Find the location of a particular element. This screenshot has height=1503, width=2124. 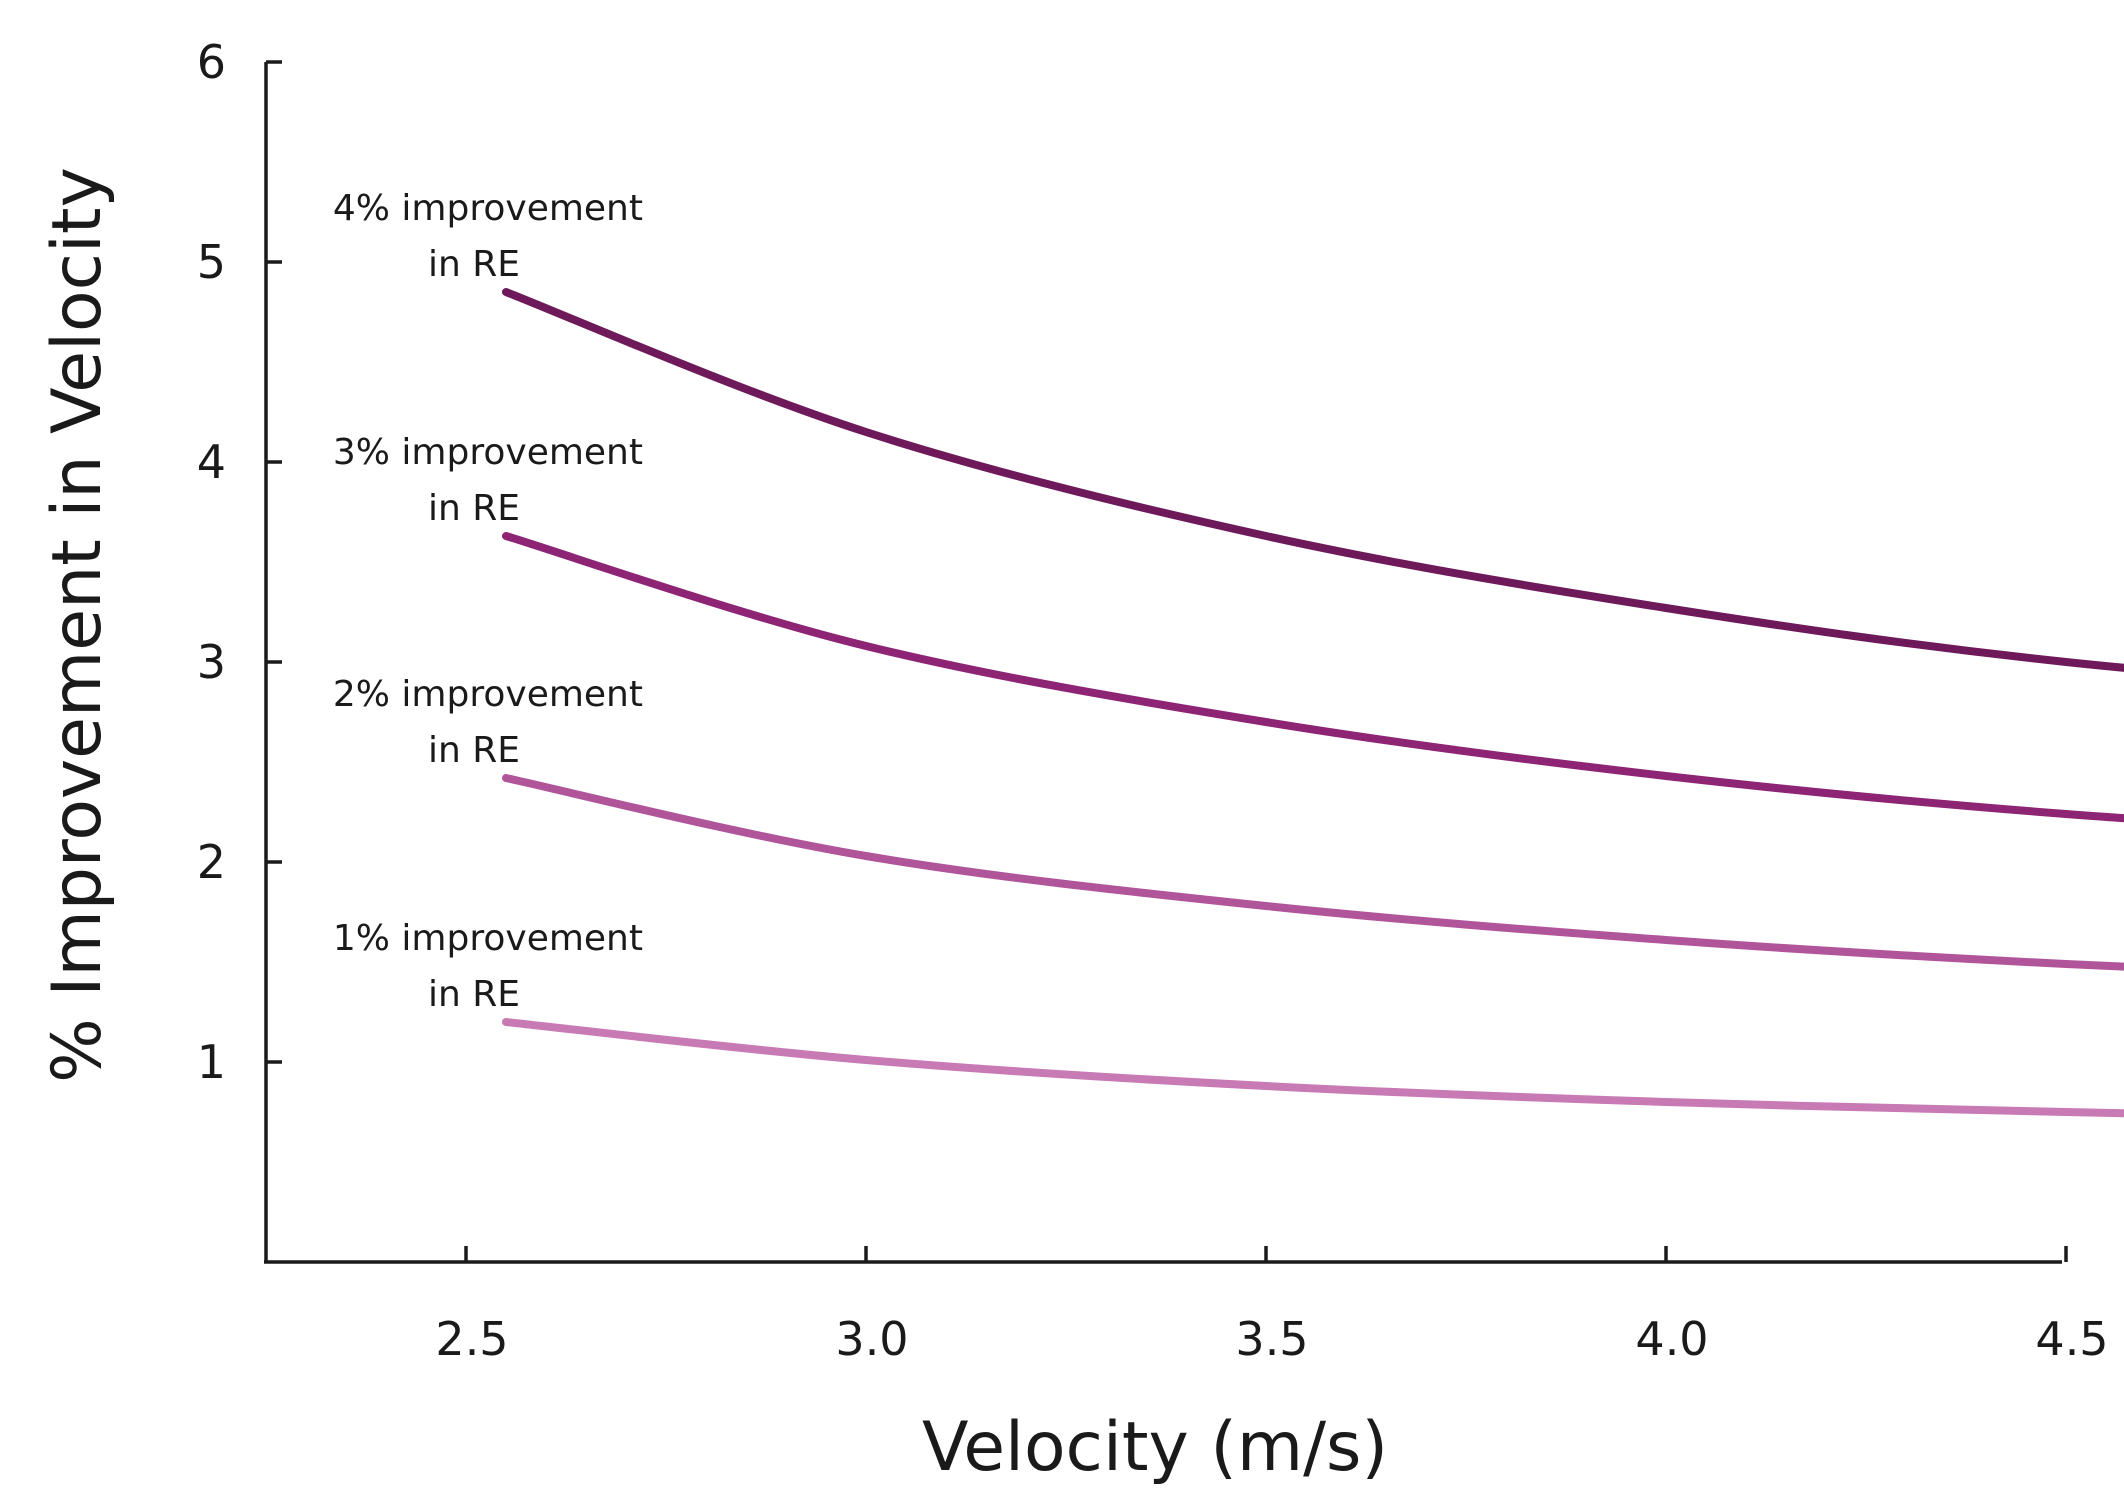

x-tick-label: 2.5 is located at coordinates (471, 1339).